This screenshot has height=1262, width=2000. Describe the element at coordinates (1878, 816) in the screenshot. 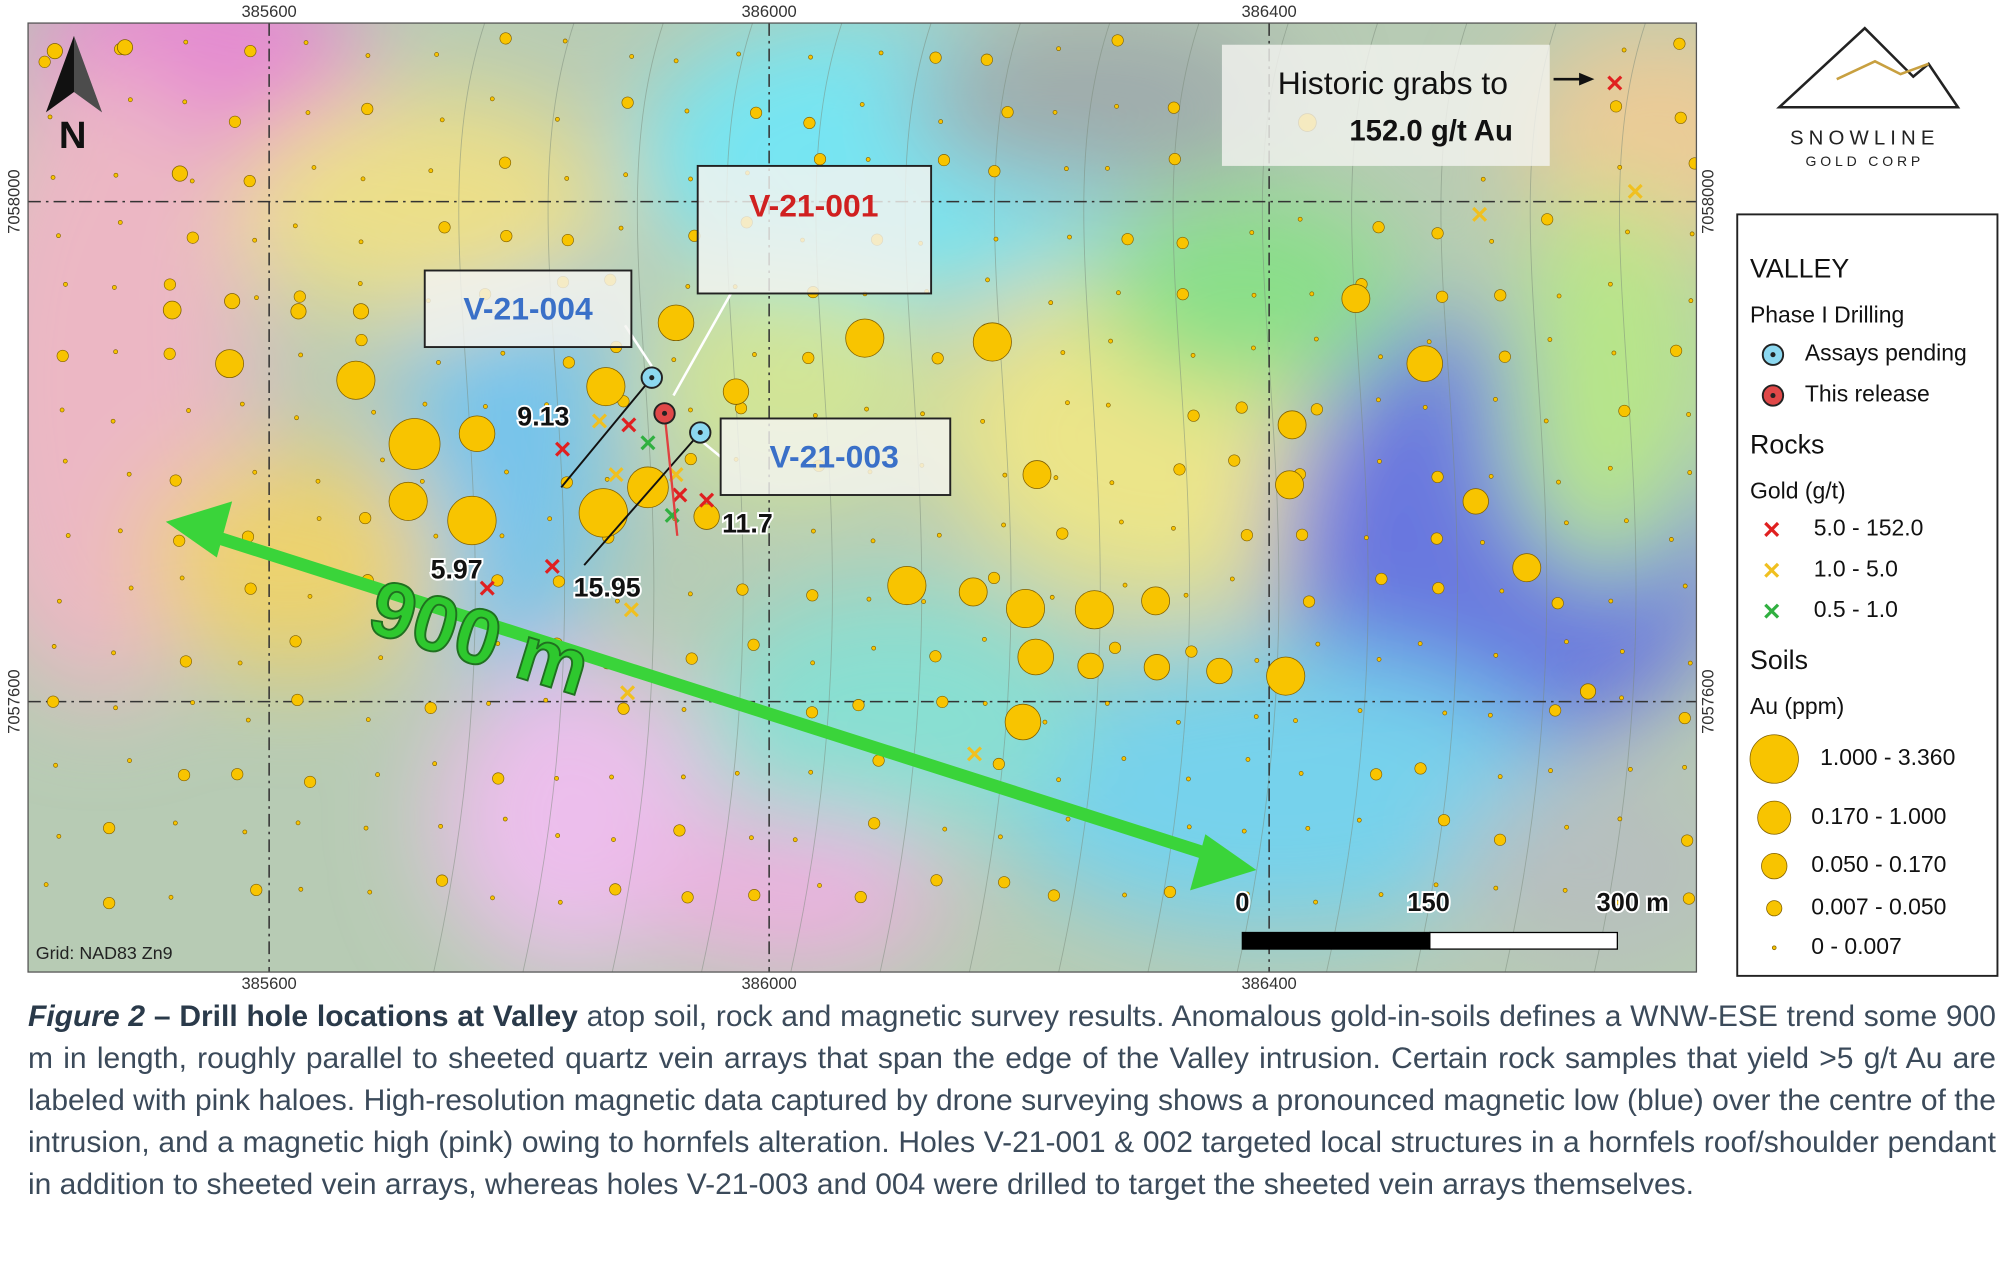

I see `legend-item: 0.170 - 1.000` at that location.